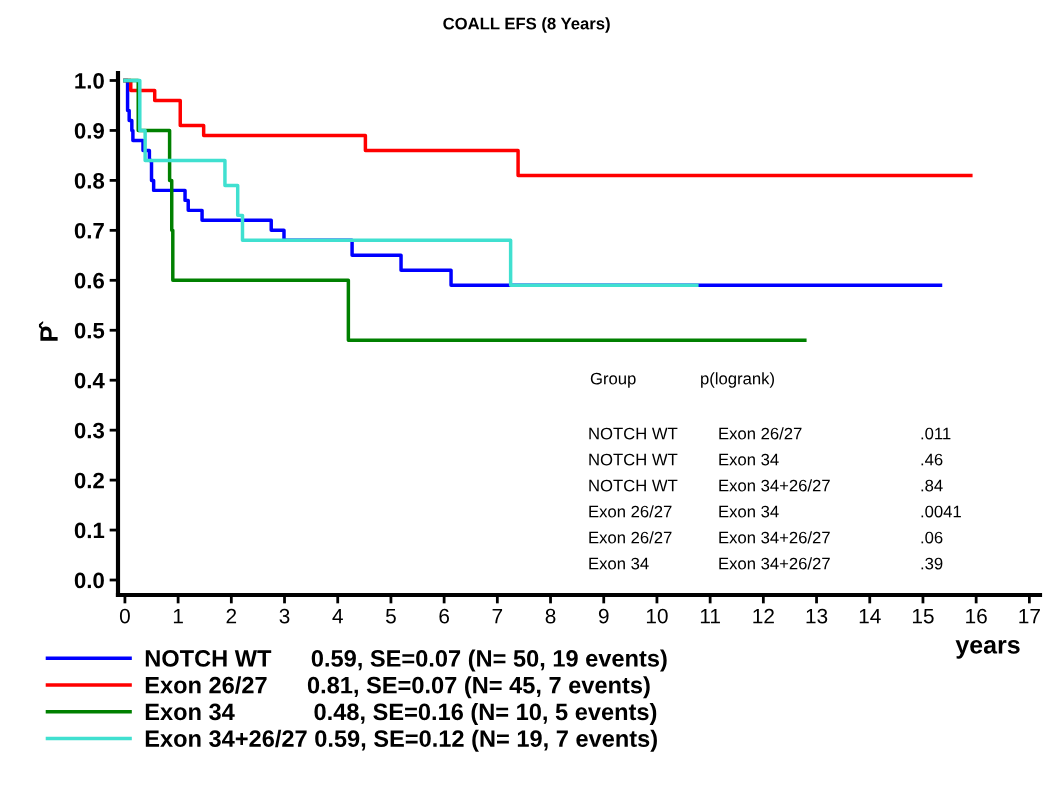 The image size is (1048, 787). What do you see at coordinates (89, 480) in the screenshot?
I see `y-tick-label: 0.2` at bounding box center [89, 480].